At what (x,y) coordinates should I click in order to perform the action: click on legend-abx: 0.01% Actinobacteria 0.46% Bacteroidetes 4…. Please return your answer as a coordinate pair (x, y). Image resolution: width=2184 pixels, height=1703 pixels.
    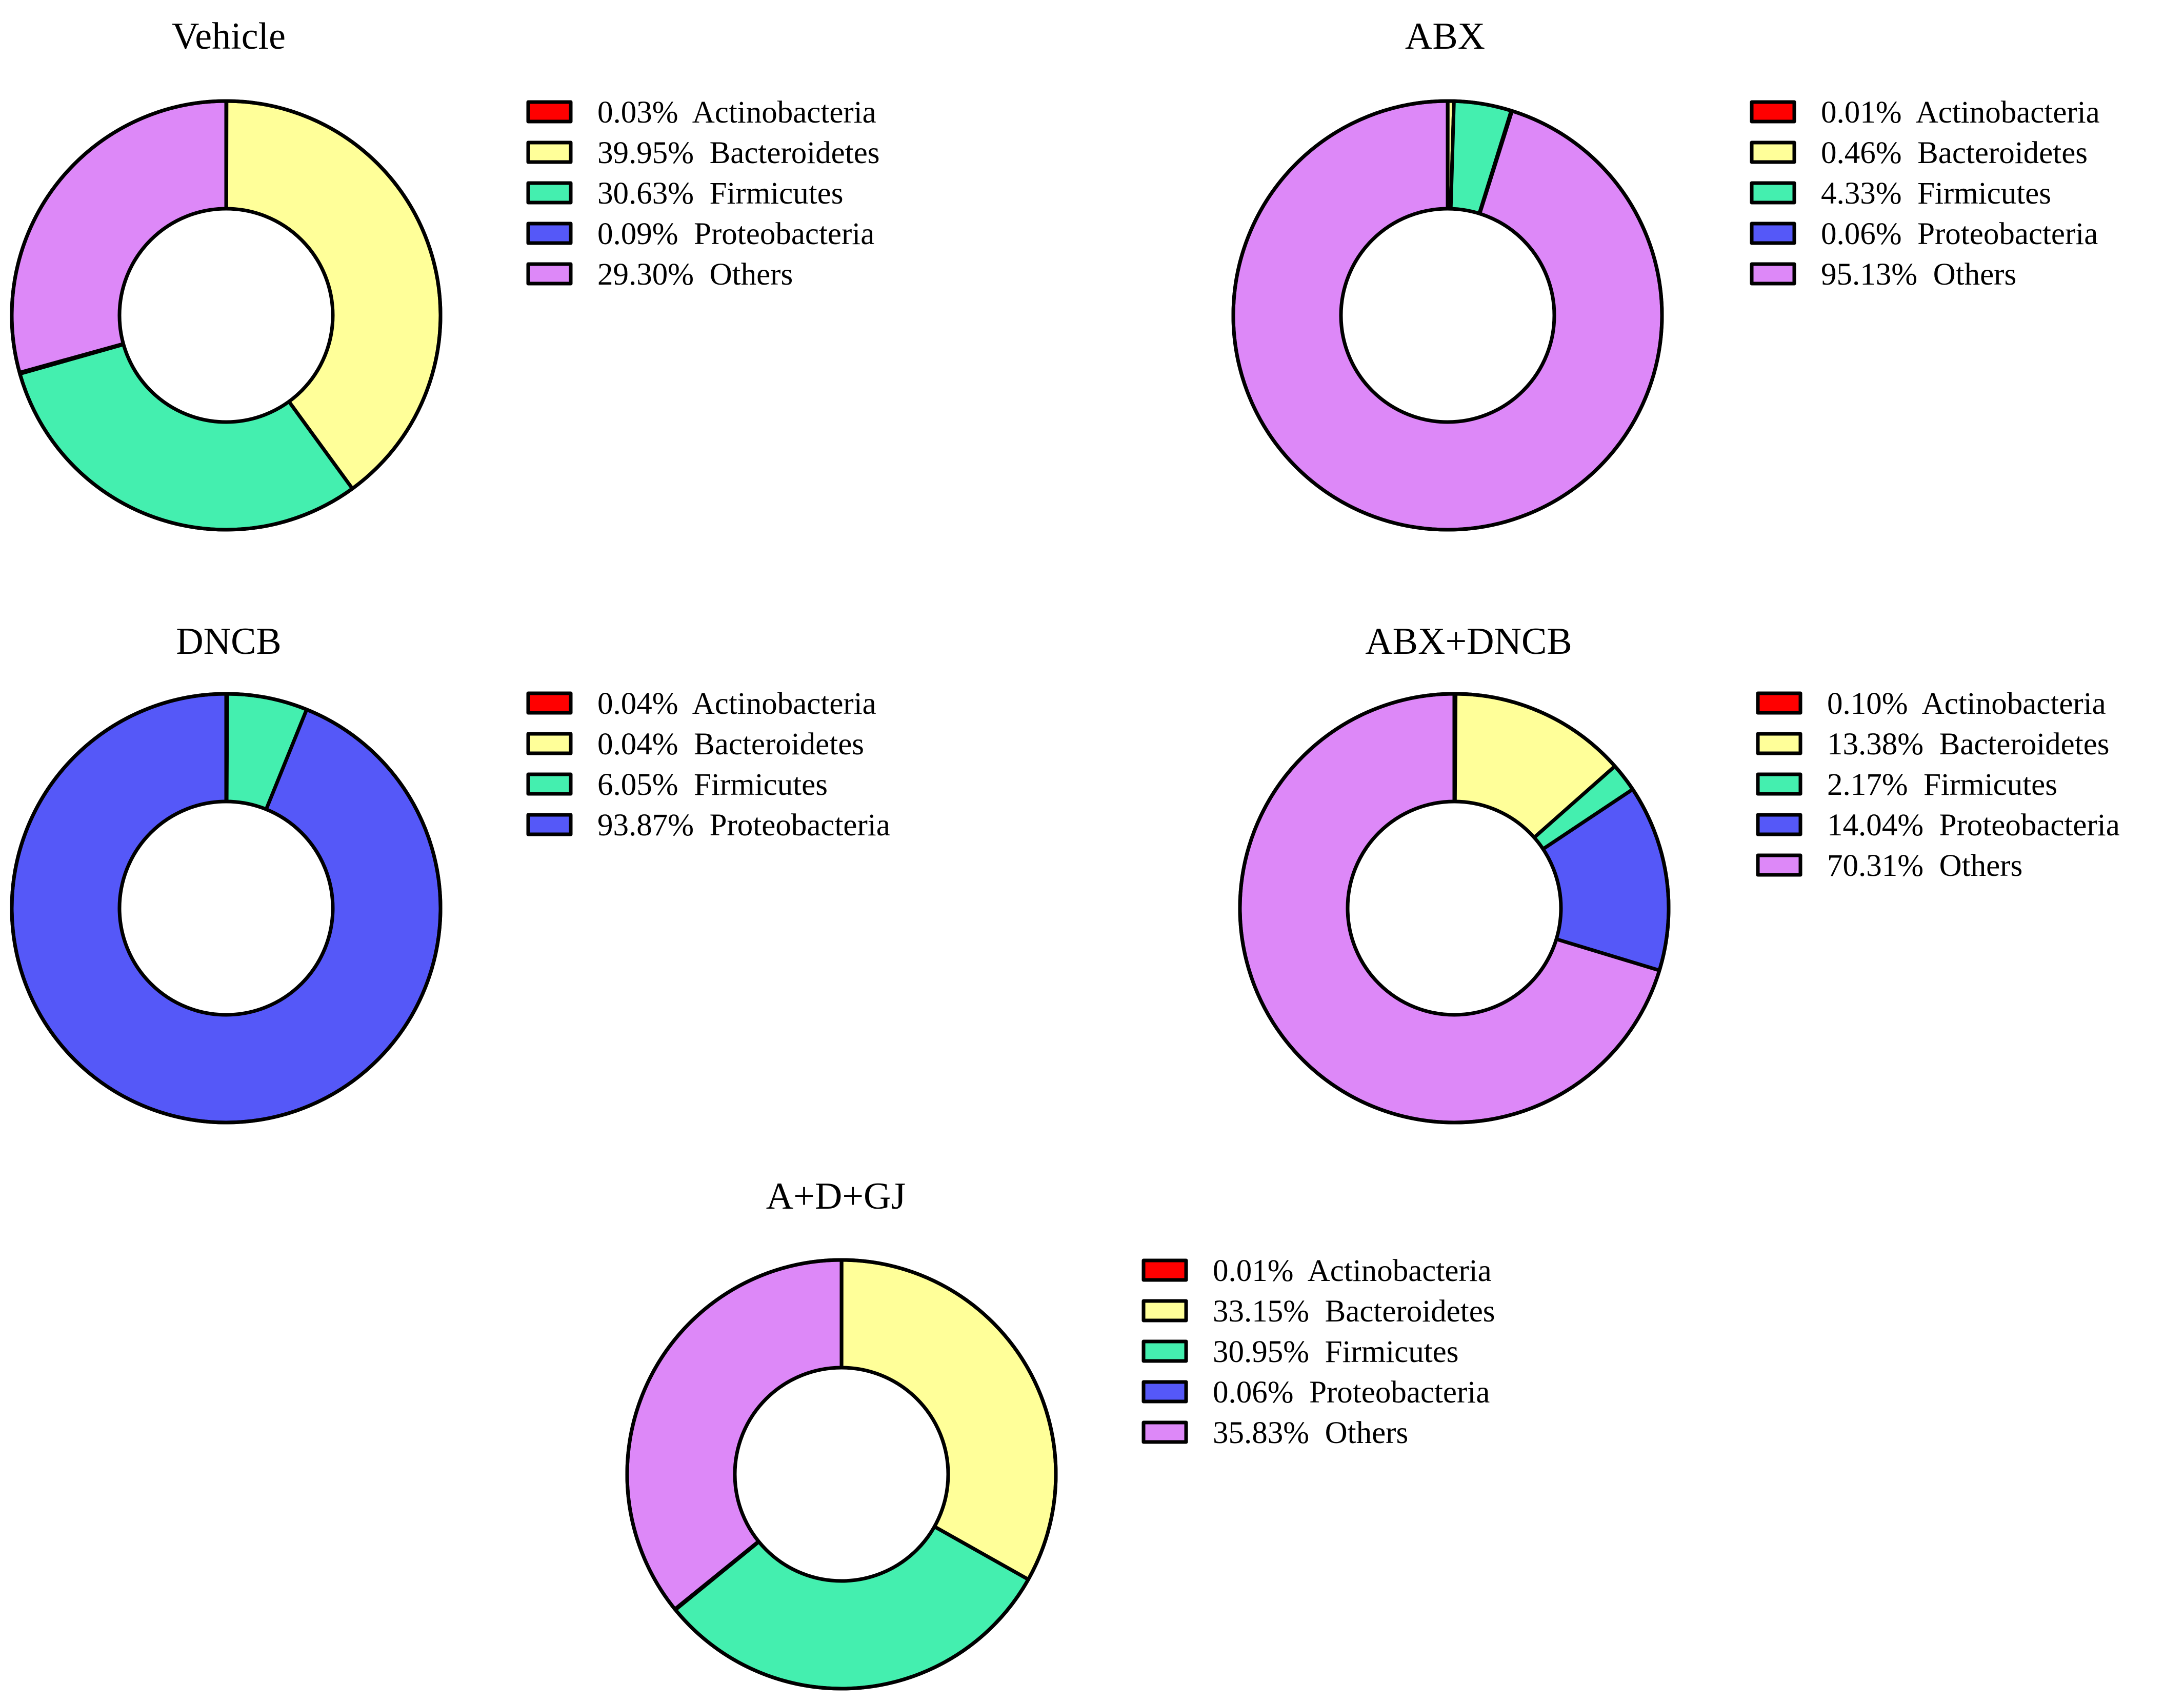
    Looking at the image, I should click on (1925, 193).